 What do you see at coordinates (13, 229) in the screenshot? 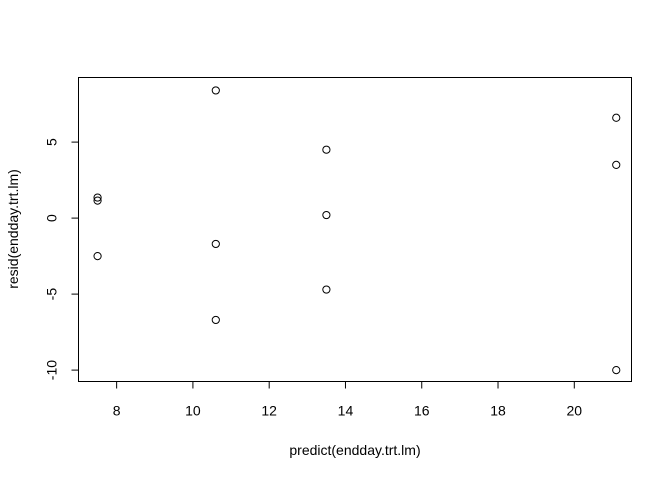
I see `y-axis-label: resid(endday.trt.lm)` at bounding box center [13, 229].